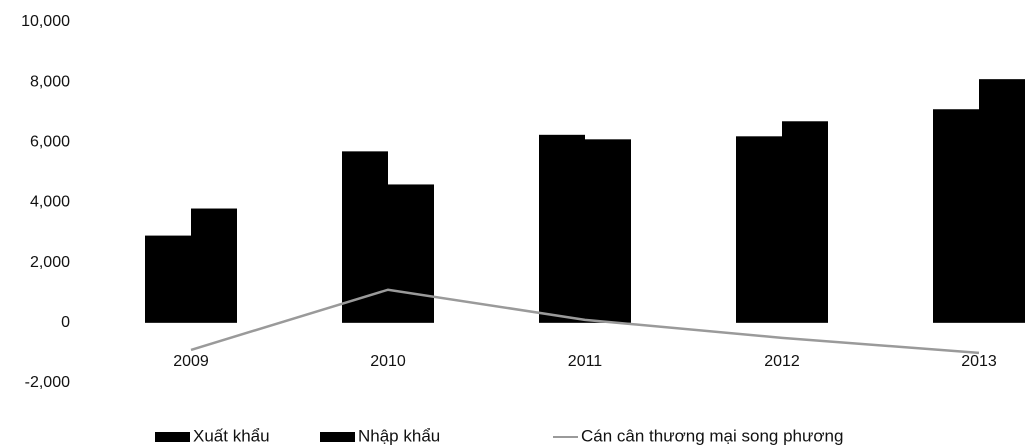 The image size is (1026, 446). What do you see at coordinates (50, 202) in the screenshot?
I see `y-tick-label: 4,000` at bounding box center [50, 202].